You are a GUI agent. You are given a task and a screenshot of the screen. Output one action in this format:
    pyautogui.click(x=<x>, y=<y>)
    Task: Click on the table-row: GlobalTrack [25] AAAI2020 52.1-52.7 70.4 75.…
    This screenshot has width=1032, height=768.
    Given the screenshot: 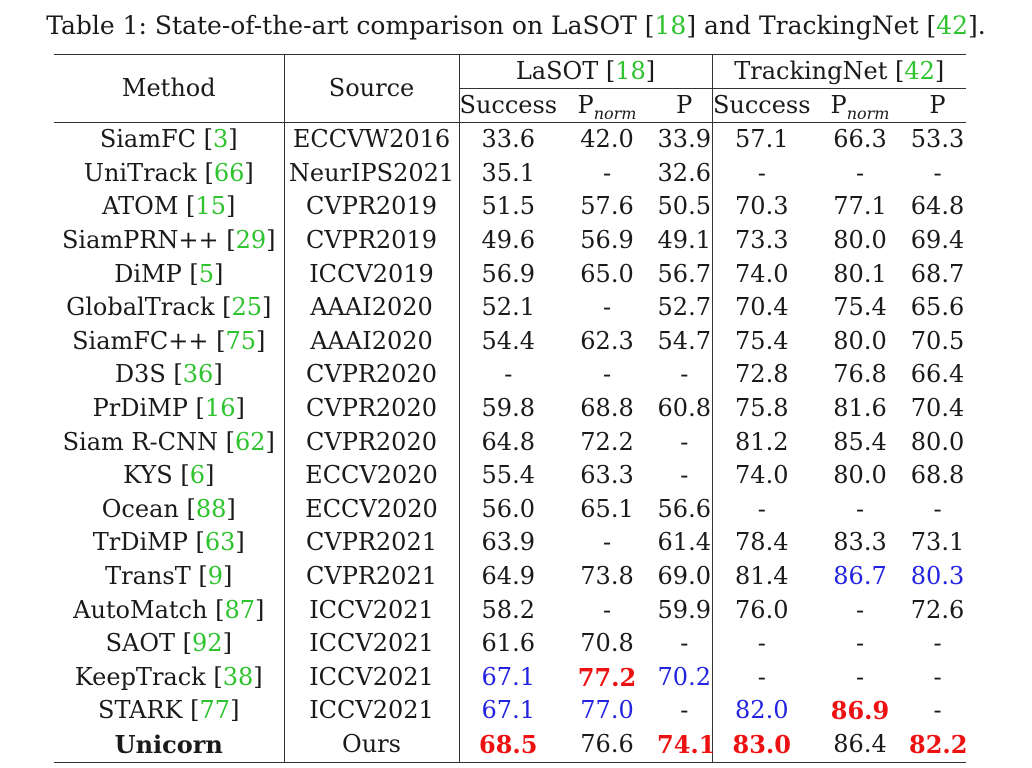 What is the action you would take?
    pyautogui.click(x=510, y=307)
    